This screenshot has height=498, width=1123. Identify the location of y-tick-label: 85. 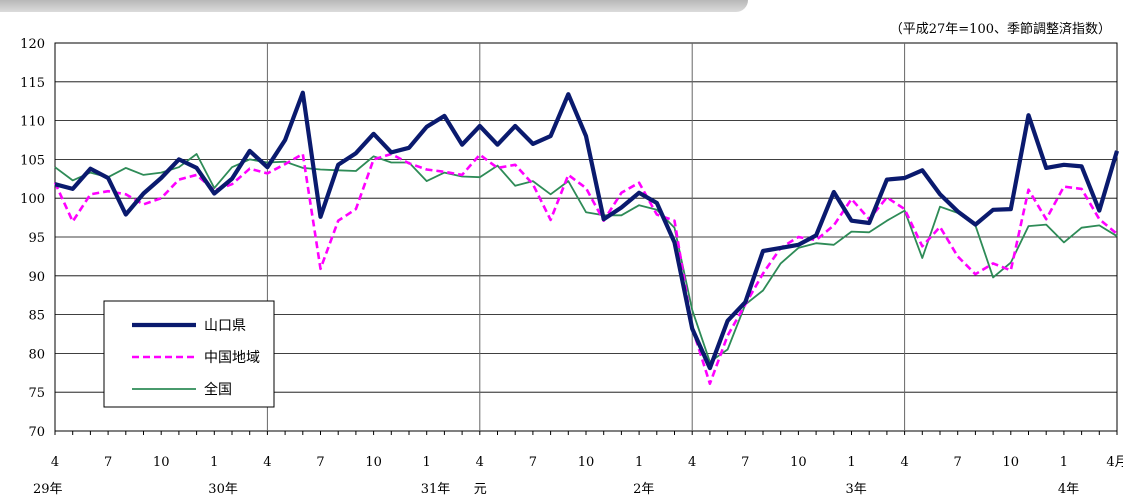
(36, 316).